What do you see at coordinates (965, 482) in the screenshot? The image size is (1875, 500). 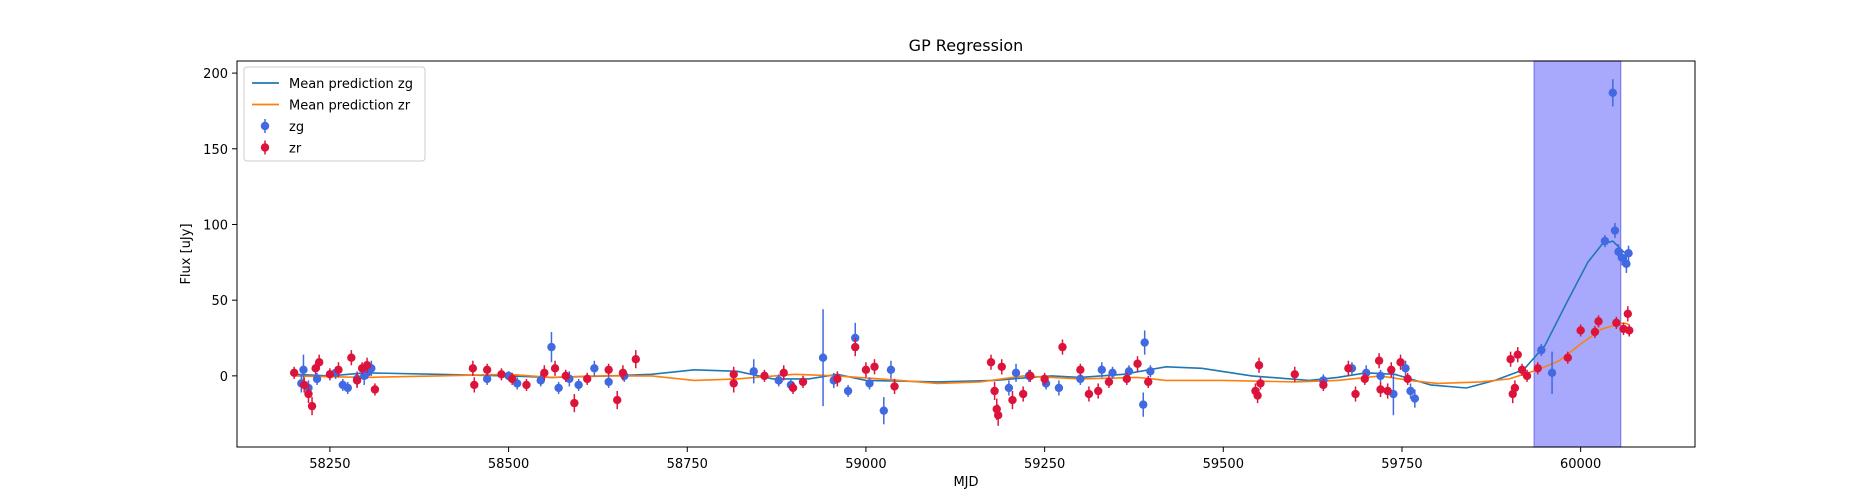 I see `x-axis-label: MJD` at bounding box center [965, 482].